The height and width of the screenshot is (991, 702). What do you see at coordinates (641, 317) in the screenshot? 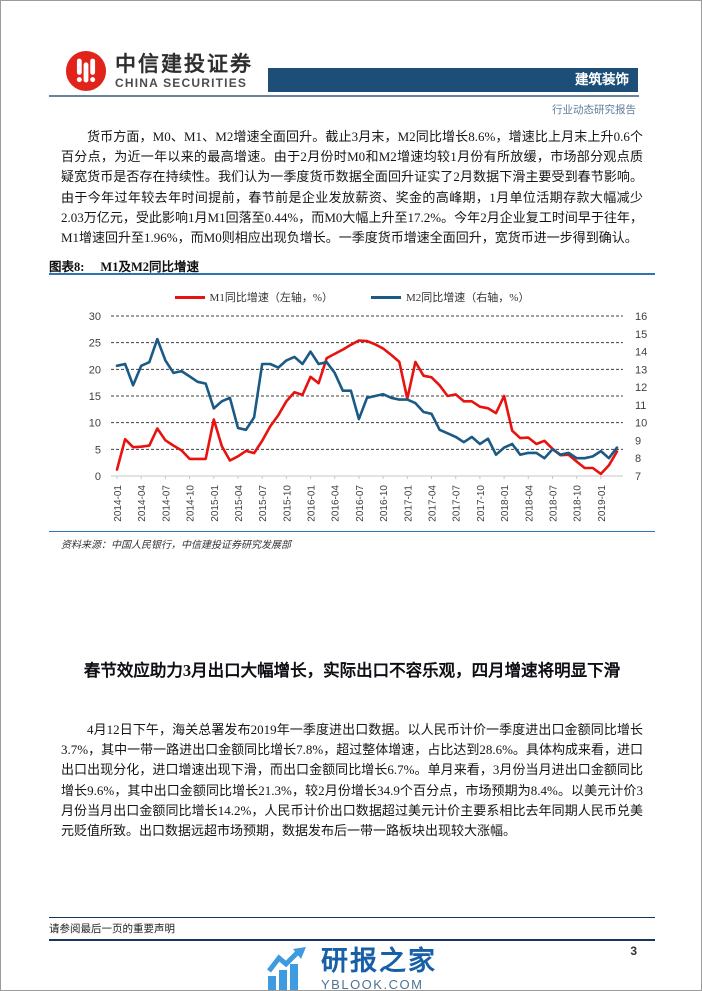
I see `svg-text: 16` at bounding box center [641, 317].